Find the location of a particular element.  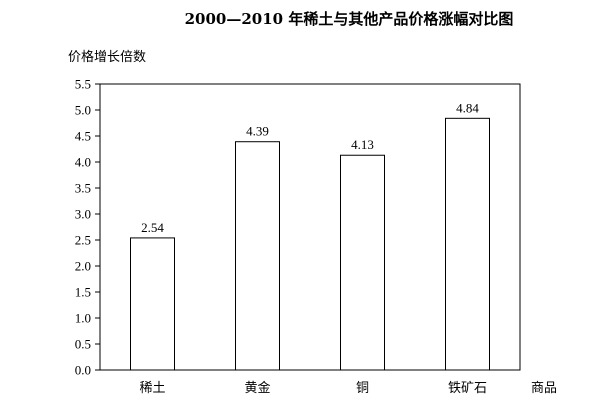

y-tick-label: 3.5 is located at coordinates (83, 188).